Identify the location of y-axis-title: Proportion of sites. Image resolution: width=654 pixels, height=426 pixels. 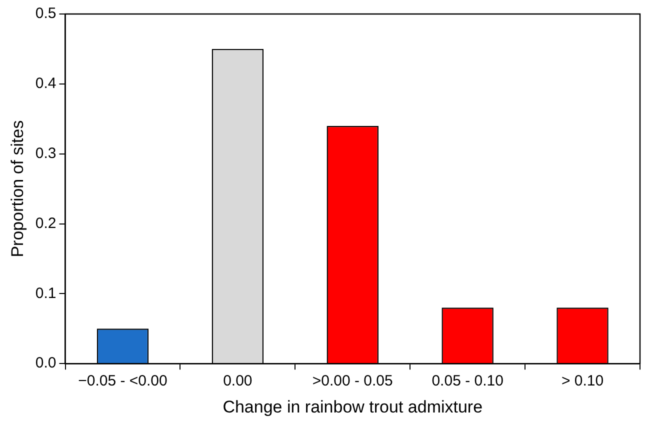
(17, 189).